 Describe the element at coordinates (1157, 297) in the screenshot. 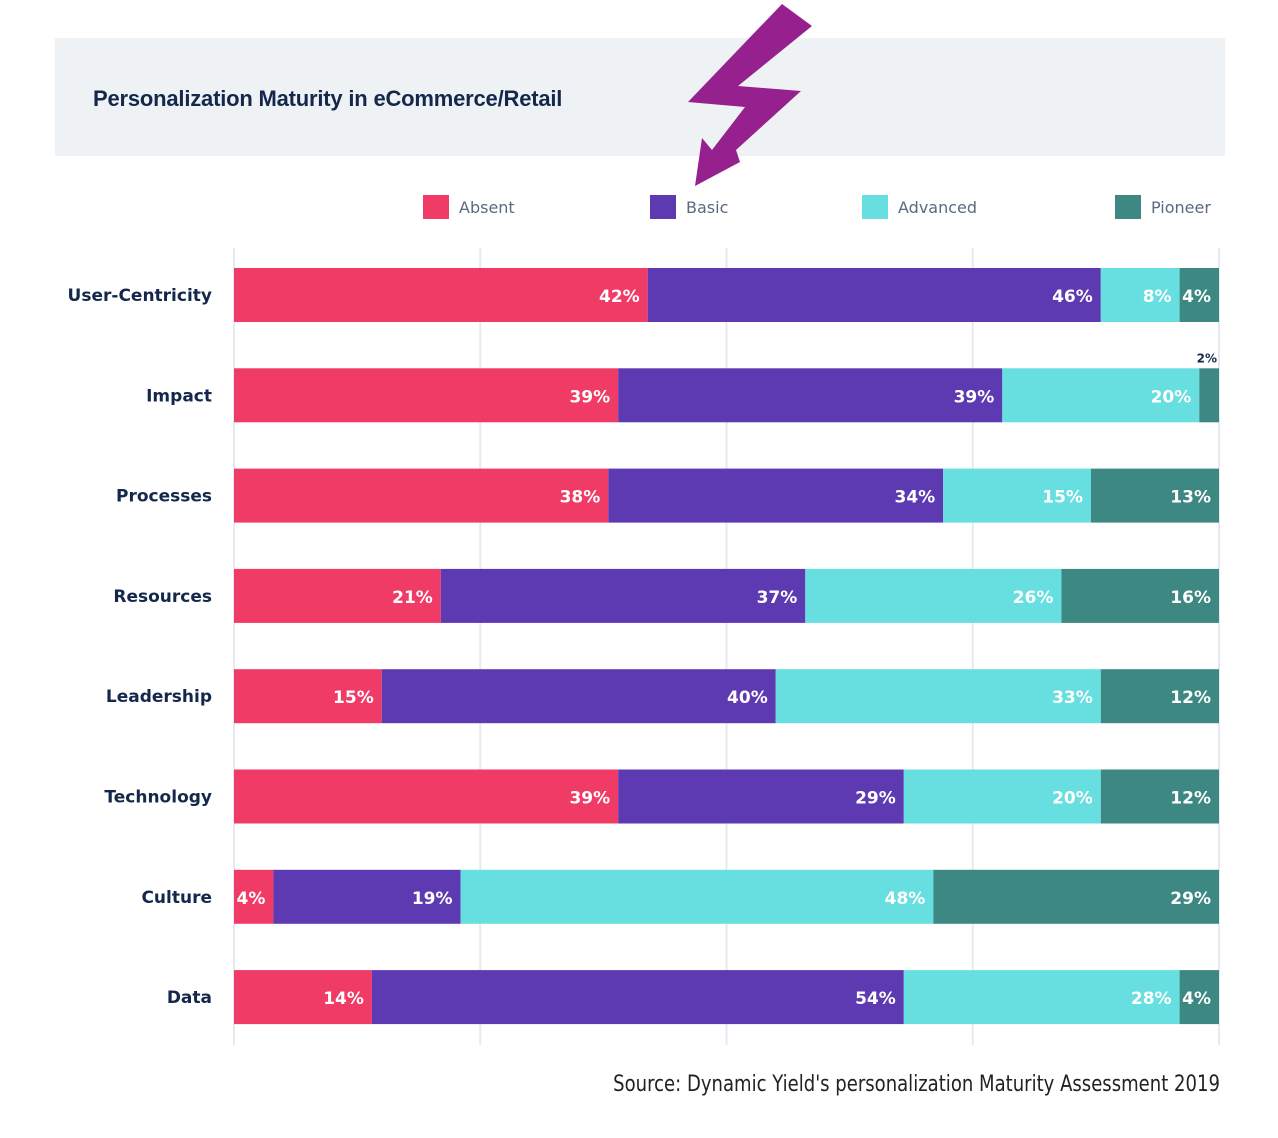

I see `data-label: 8%` at that location.